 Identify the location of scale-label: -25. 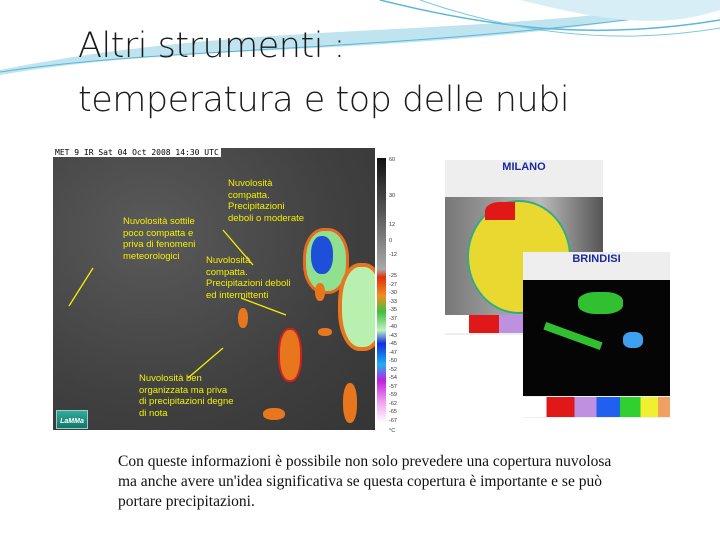
(393, 276).